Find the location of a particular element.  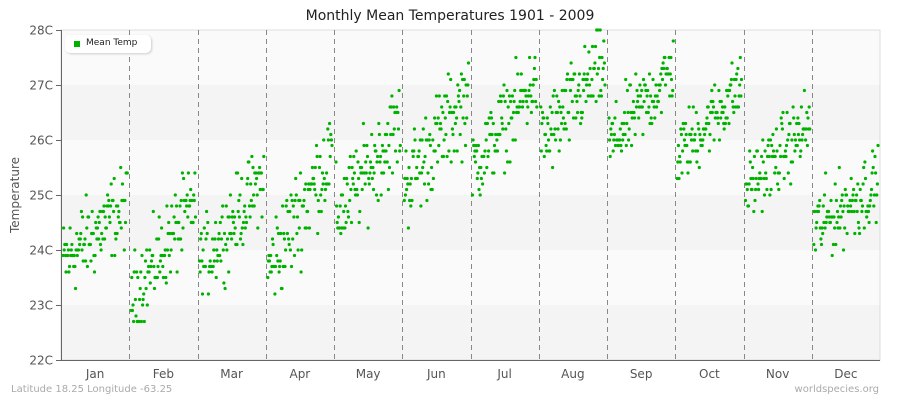

location-caption: Latitude 18.25 Longitude -63.25 is located at coordinates (92, 389).